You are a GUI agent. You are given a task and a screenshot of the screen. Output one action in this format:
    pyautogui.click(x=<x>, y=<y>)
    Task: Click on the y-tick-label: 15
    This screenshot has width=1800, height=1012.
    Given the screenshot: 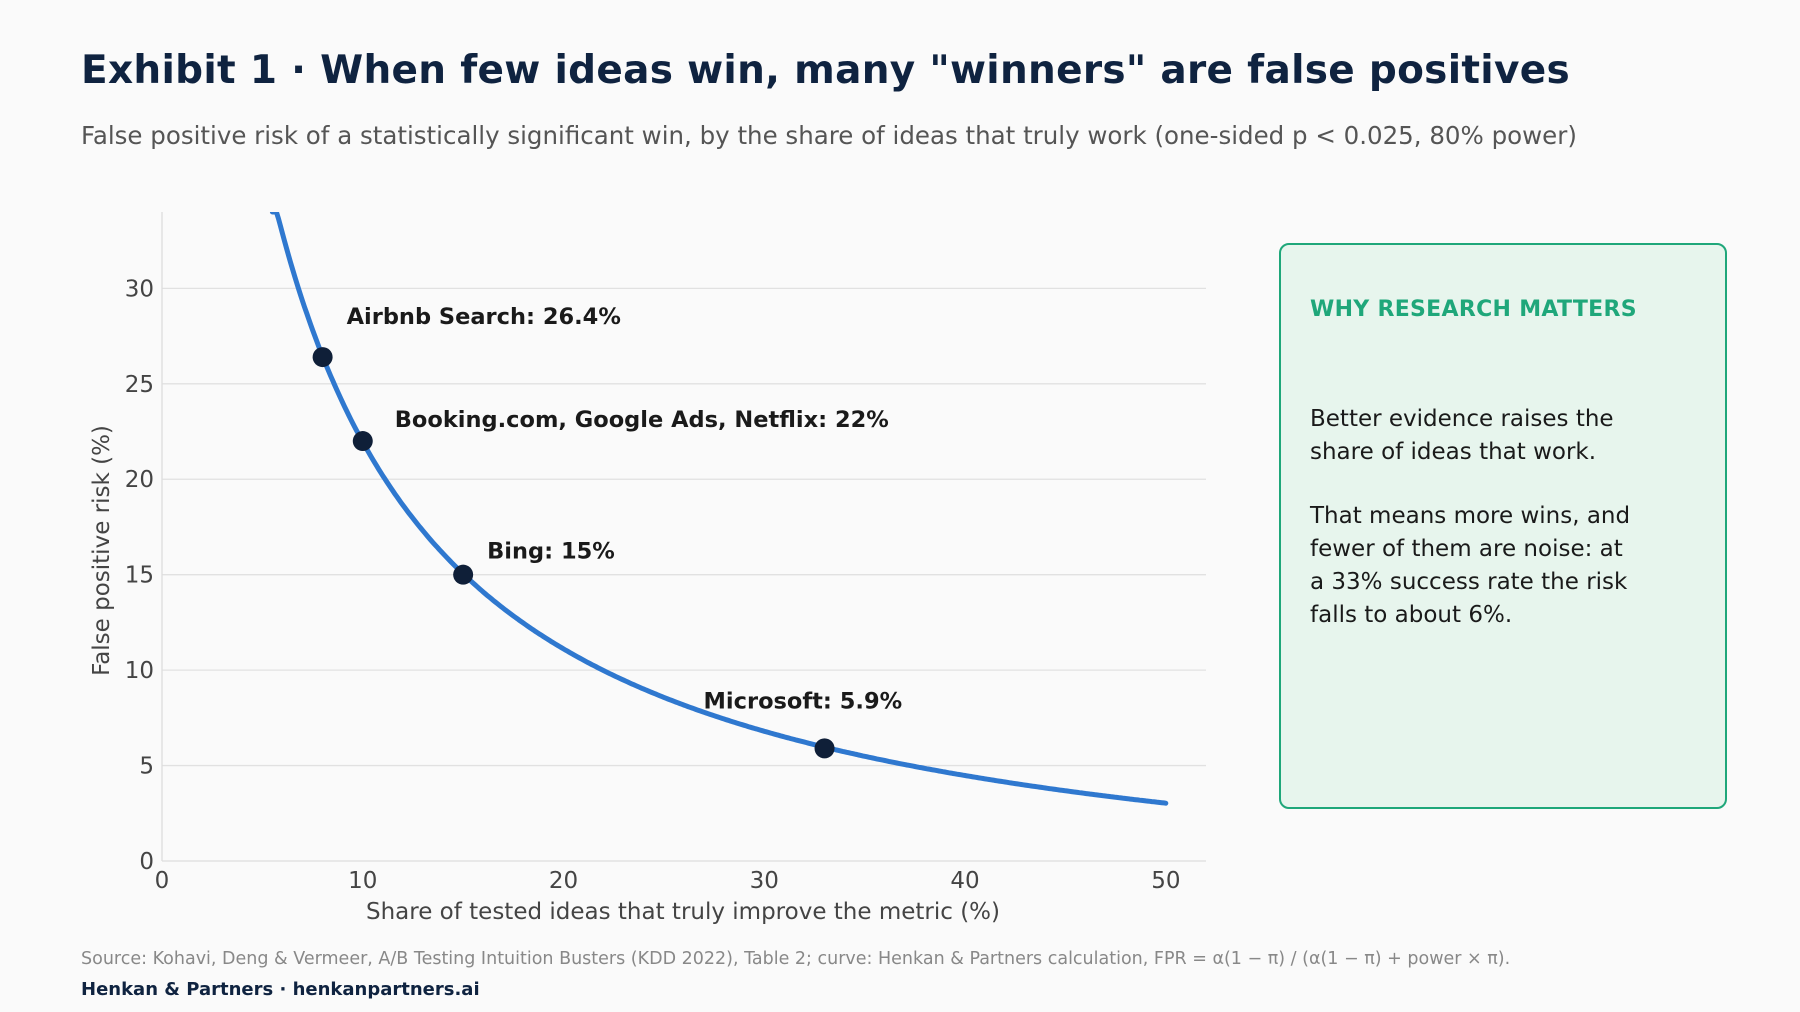 What is the action you would take?
    pyautogui.click(x=139, y=576)
    